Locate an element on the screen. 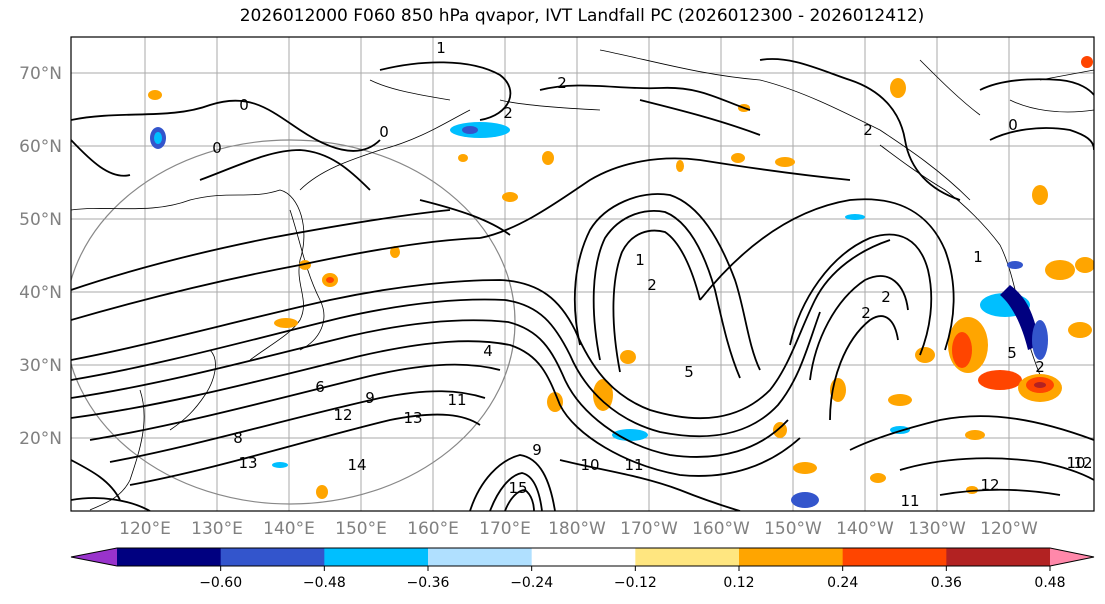 The image size is (1105, 604). colorbar-tick-label: −0.36 is located at coordinates (428, 583).